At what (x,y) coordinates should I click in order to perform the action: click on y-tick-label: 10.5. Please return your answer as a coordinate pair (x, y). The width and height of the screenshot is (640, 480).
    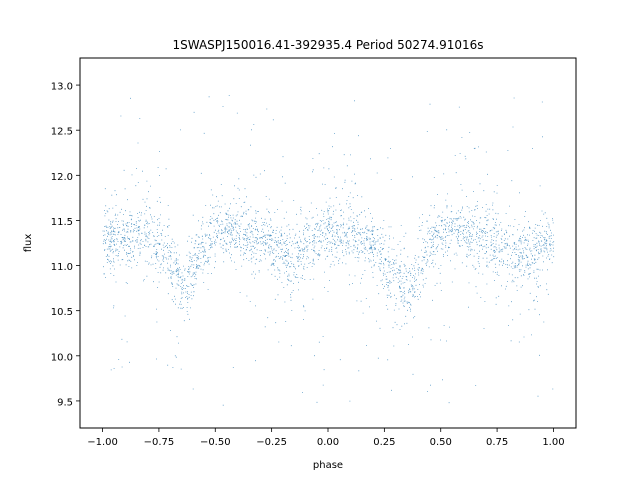
    Looking at the image, I should click on (62, 312).